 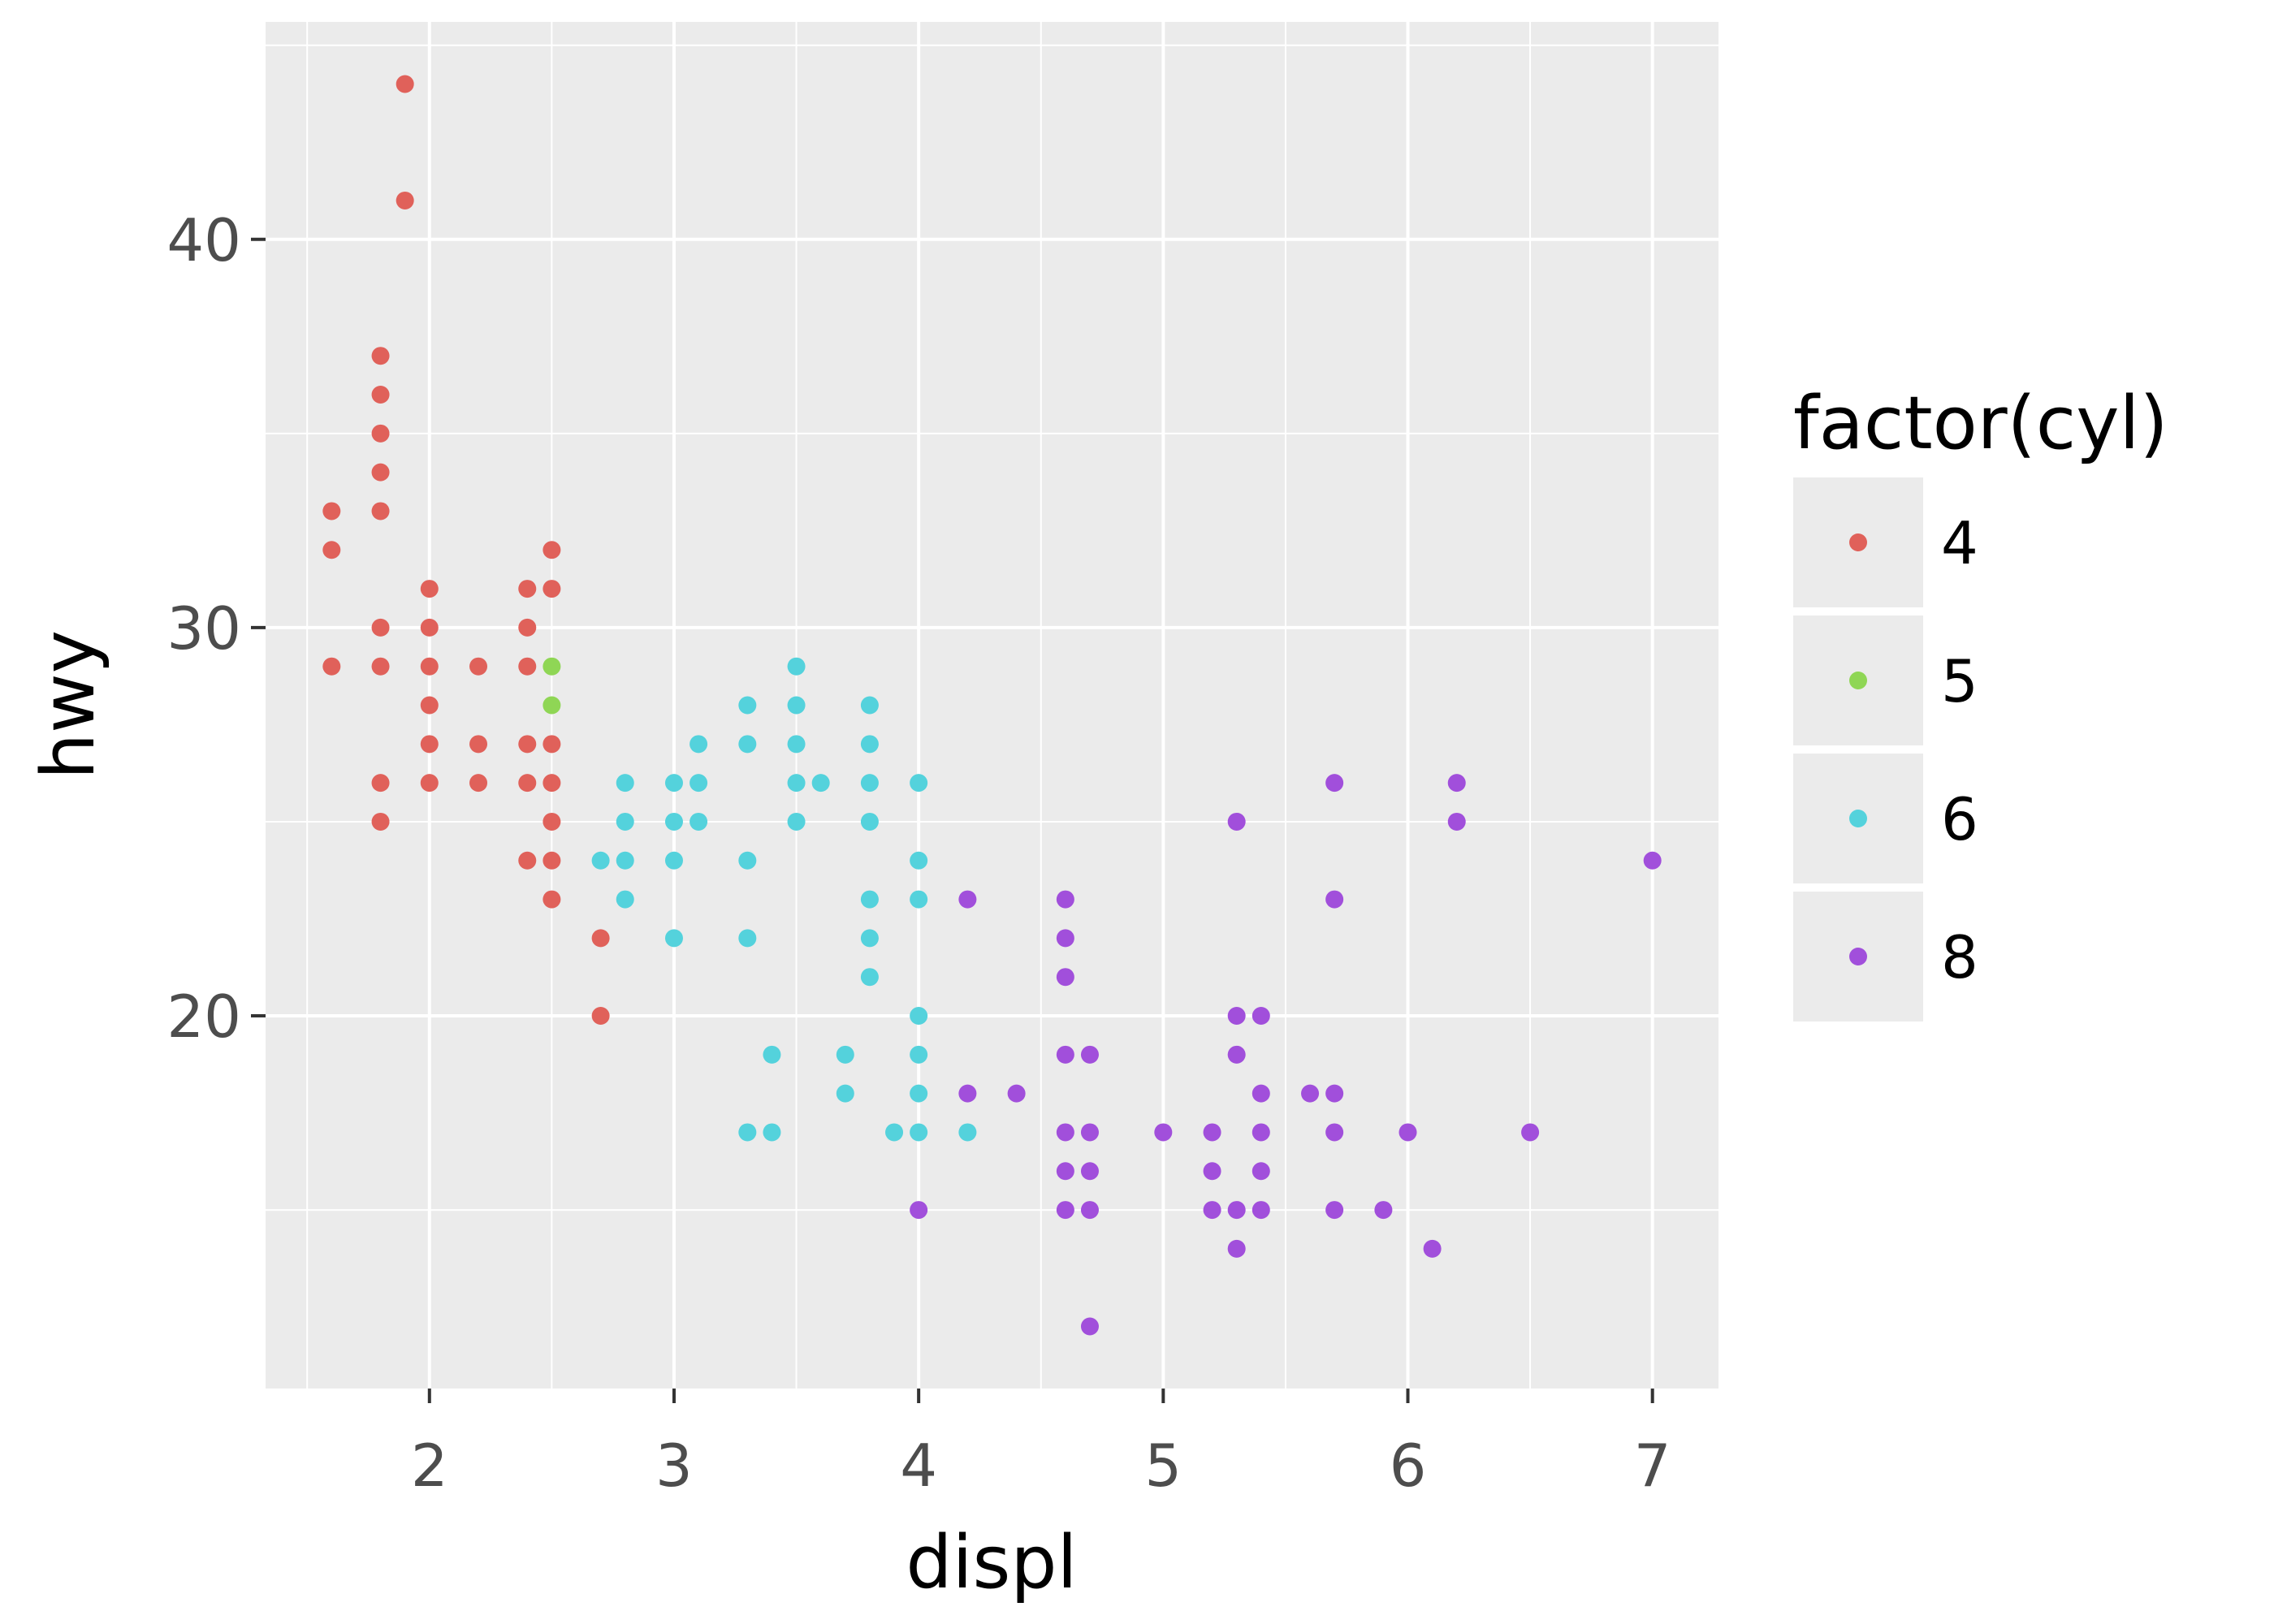 I want to click on x-tick-label: 5, so click(x=1163, y=1466).